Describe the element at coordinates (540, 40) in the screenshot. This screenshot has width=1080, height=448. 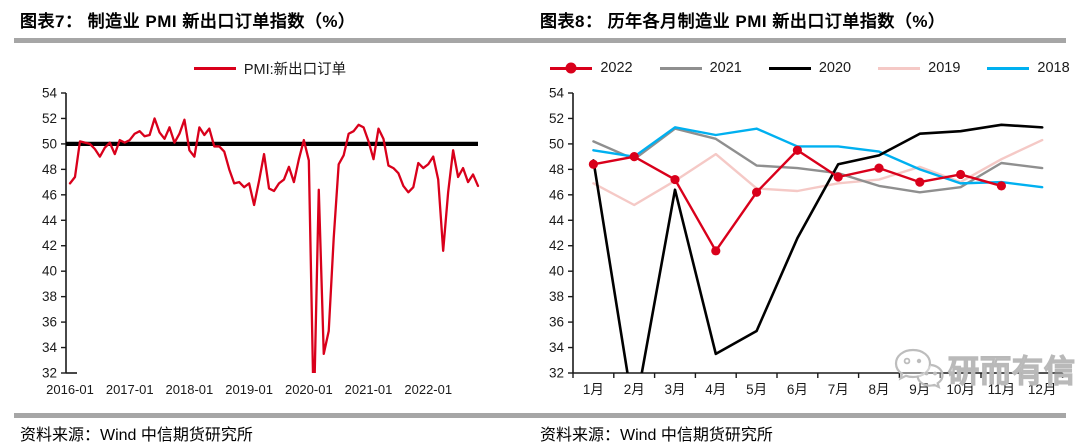
I see `title-divider` at that location.